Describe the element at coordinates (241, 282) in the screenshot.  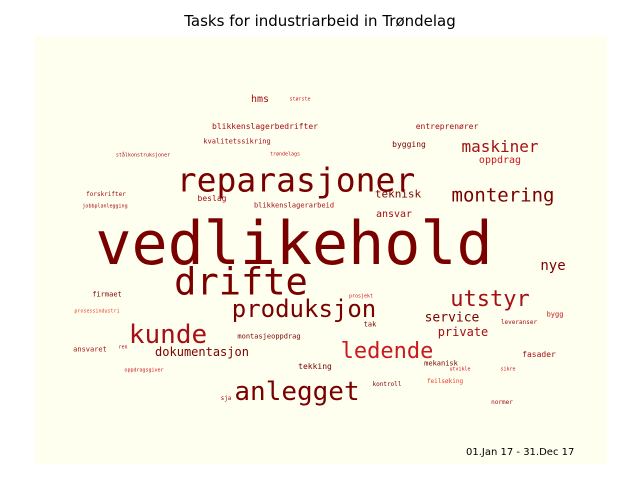
I see `word-1: drifte` at that location.